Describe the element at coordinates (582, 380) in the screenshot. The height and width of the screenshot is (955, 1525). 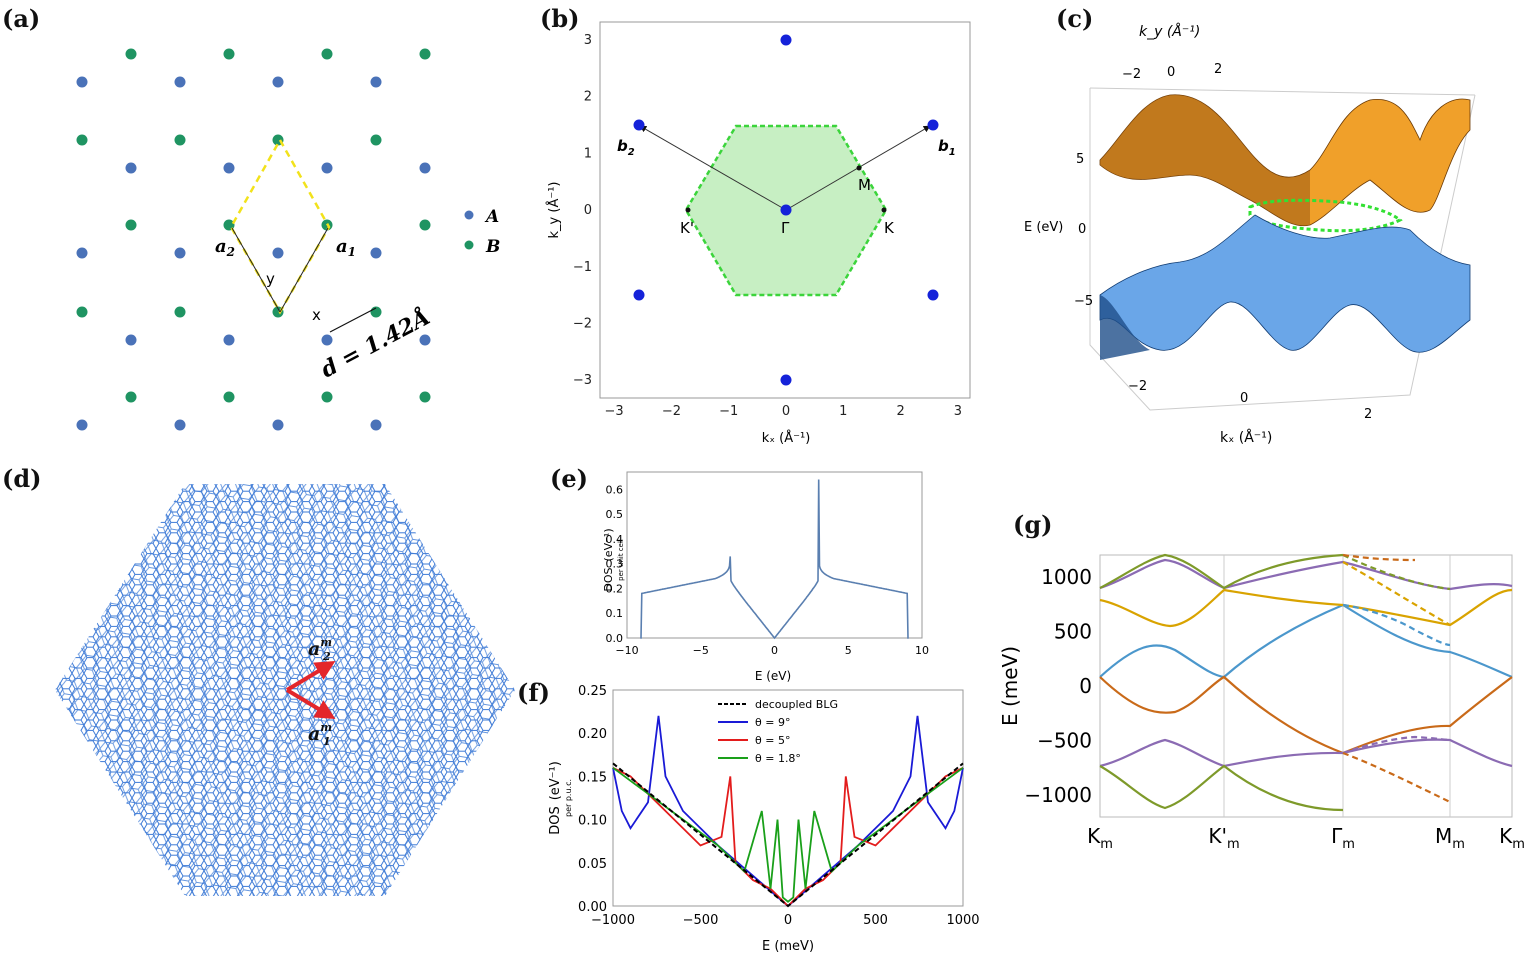
I see `b-ytick: −3` at that location.